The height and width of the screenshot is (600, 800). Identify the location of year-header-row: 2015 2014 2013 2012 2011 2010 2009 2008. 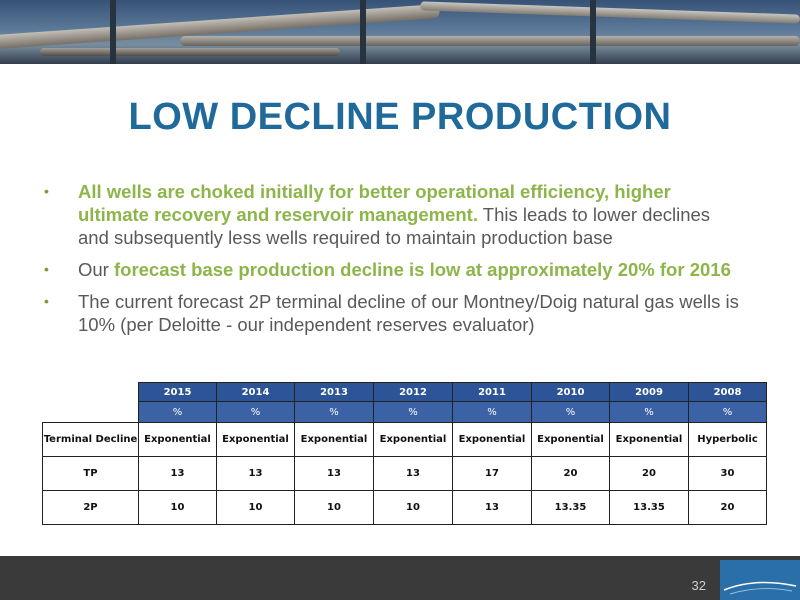
(404, 392).